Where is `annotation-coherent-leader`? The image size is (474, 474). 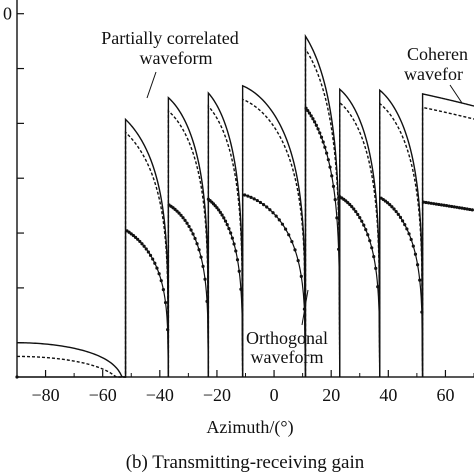
annotation-coherent-leader is located at coordinates (456, 94).